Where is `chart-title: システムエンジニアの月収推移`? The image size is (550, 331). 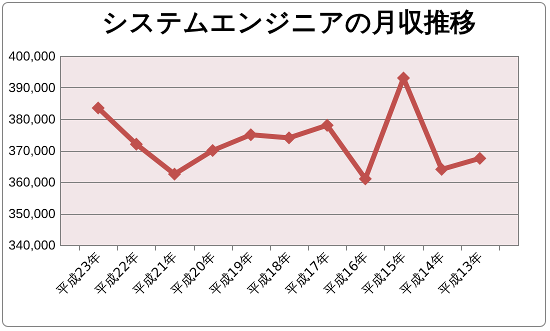 chart-title: システムエンジニアの月収推移 is located at coordinates (289, 23).